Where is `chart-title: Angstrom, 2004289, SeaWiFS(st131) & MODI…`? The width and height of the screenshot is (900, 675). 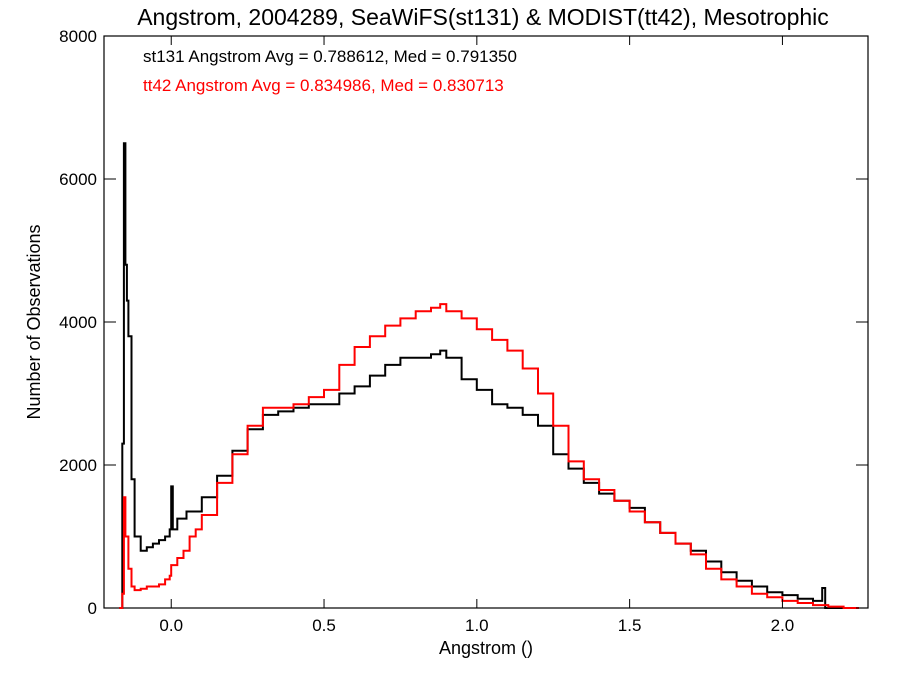 chart-title: Angstrom, 2004289, SeaWiFS(st131) & MODI… is located at coordinates (483, 17).